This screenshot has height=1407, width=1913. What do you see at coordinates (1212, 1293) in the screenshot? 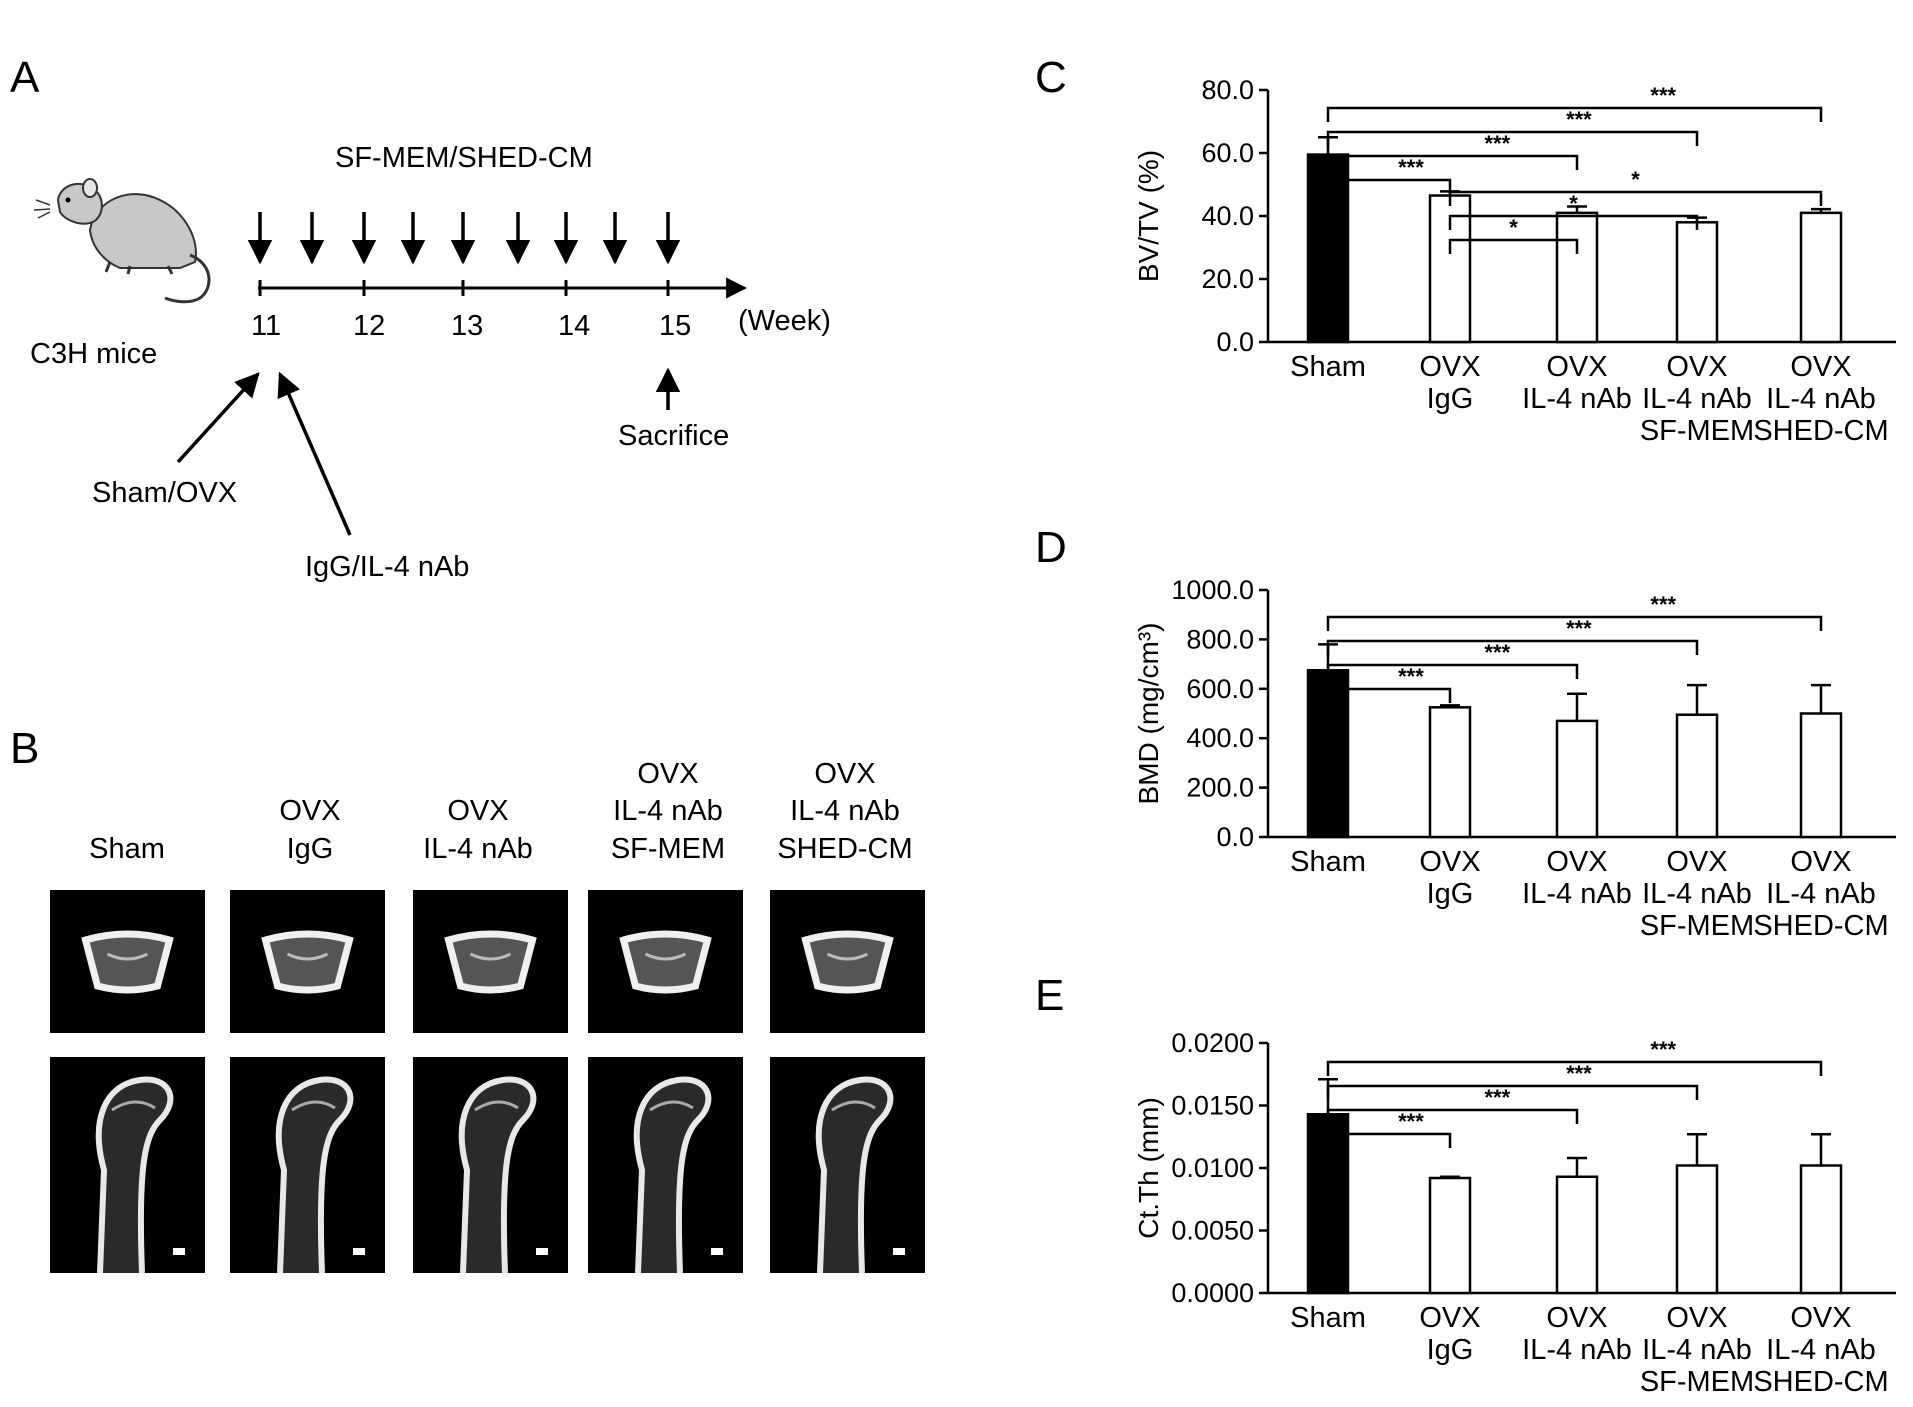
I see `y-tick-label: 0.0000` at bounding box center [1212, 1293].